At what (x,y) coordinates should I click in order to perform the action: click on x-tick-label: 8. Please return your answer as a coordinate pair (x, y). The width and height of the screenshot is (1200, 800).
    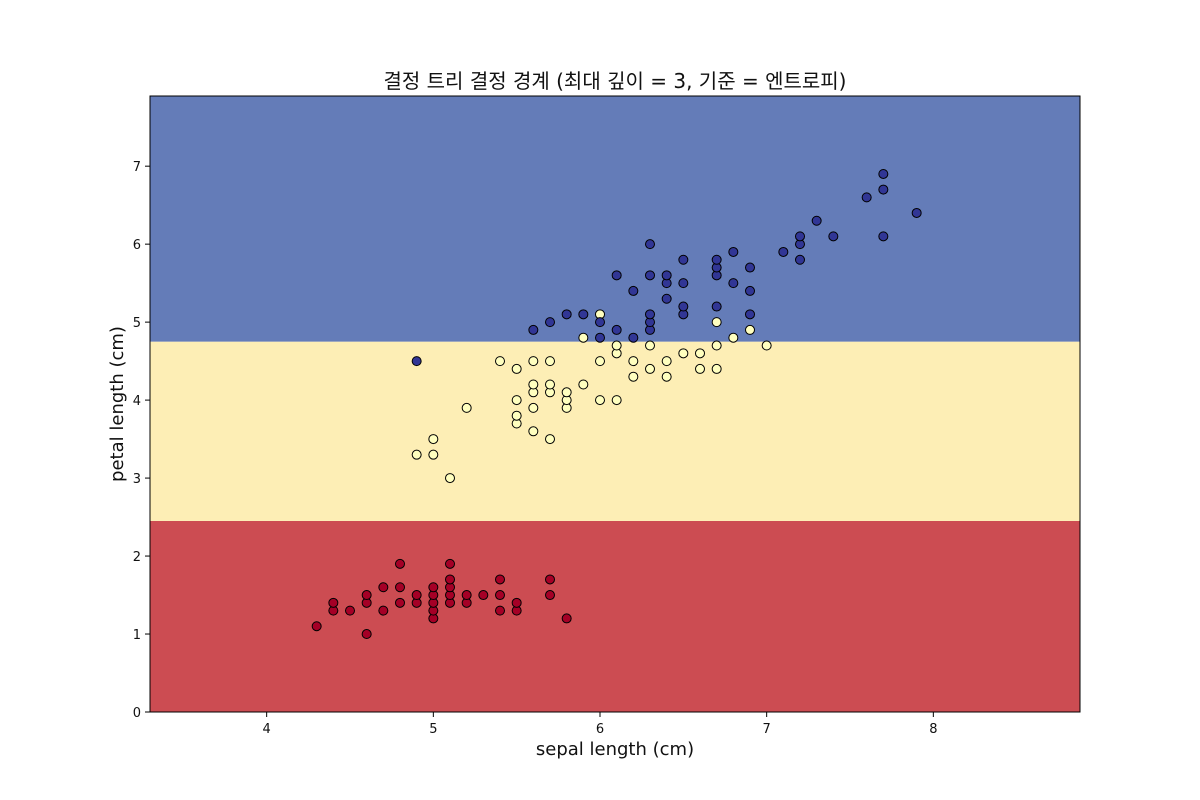
    Looking at the image, I should click on (933, 729).